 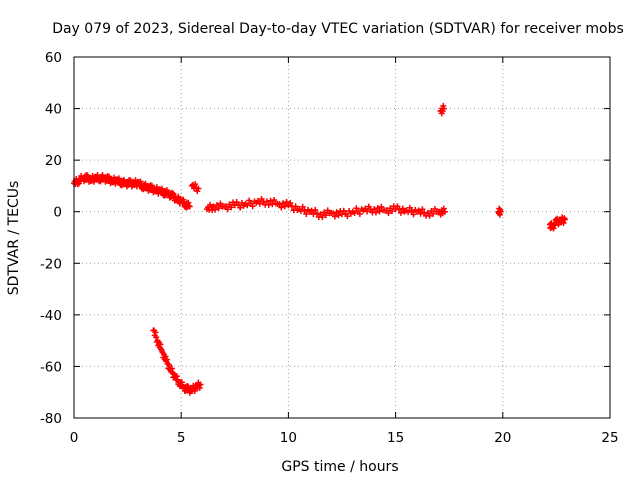 I want to click on y-tick-label: 0, so click(x=57, y=213).